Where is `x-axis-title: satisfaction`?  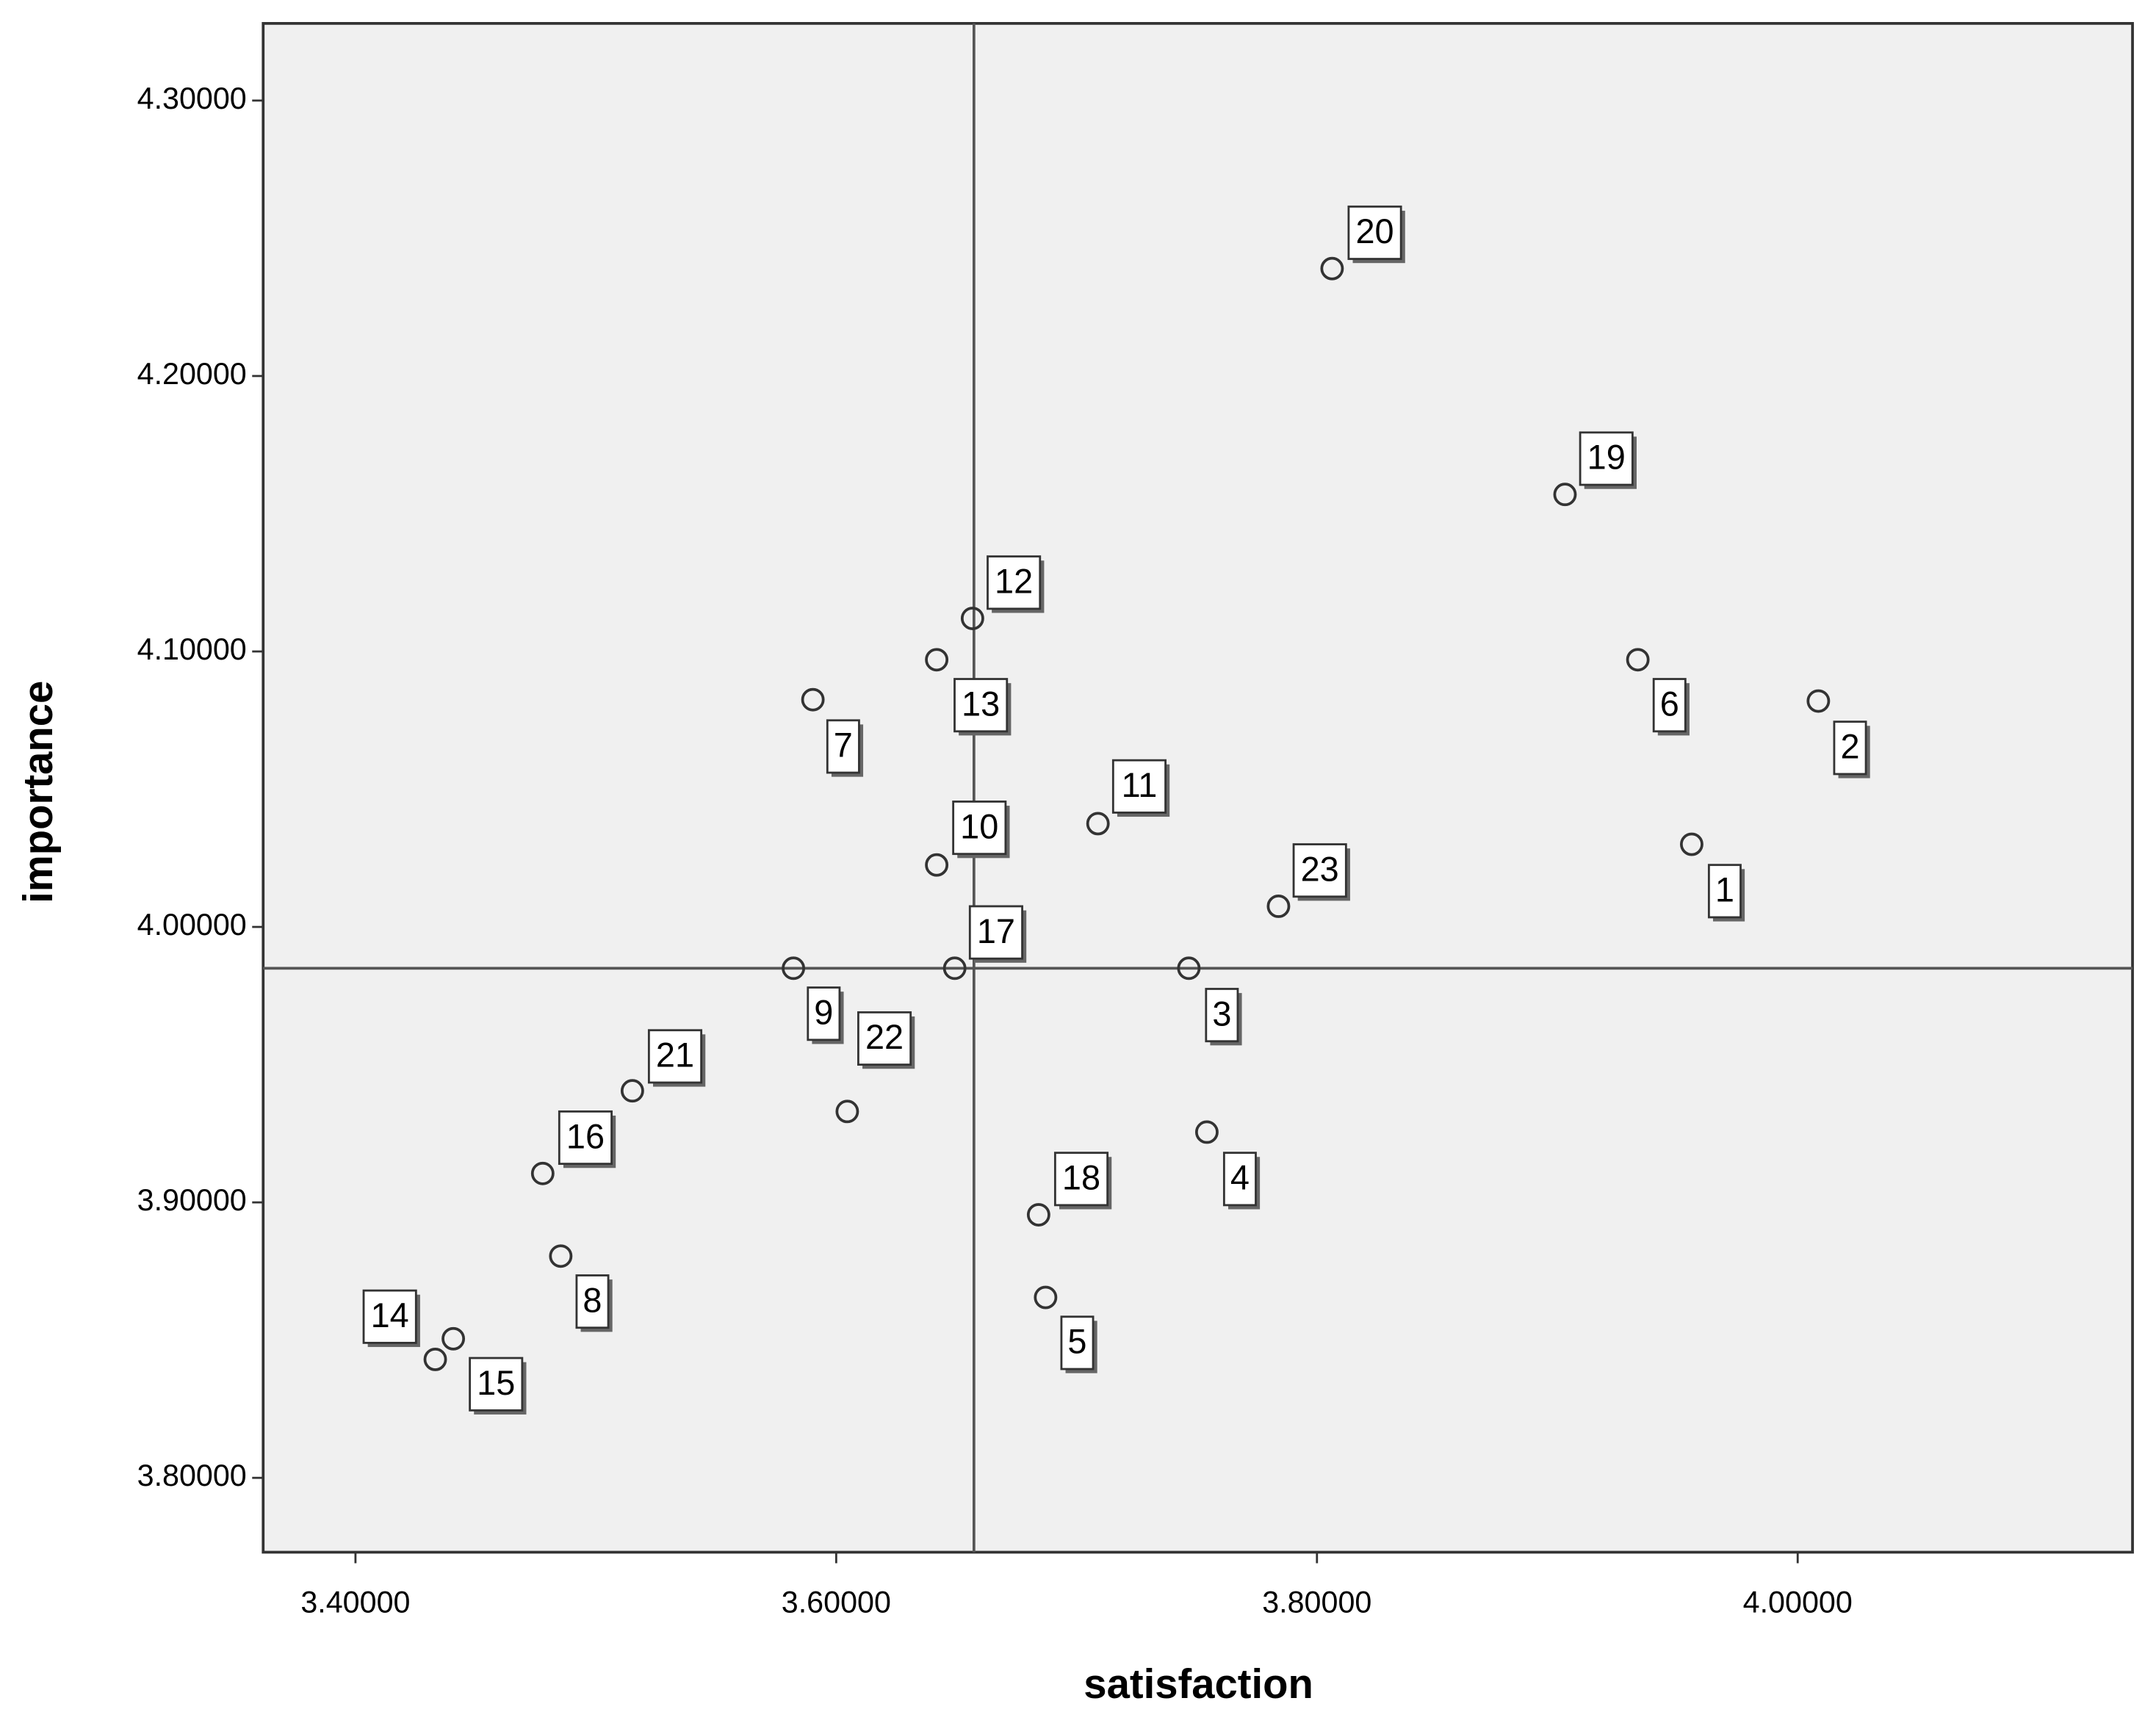 x-axis-title: satisfaction is located at coordinates (1198, 1684).